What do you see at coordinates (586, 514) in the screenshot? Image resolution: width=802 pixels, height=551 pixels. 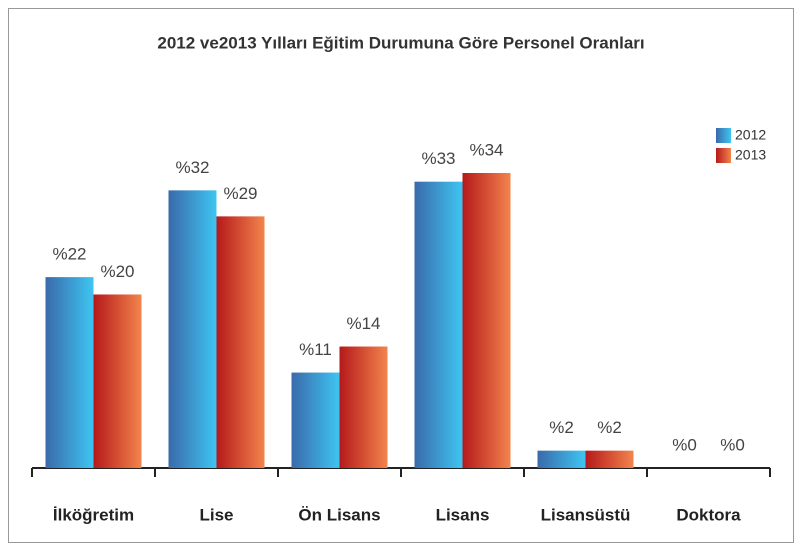 I see `x-tick-label: Lisansüstü` at bounding box center [586, 514].